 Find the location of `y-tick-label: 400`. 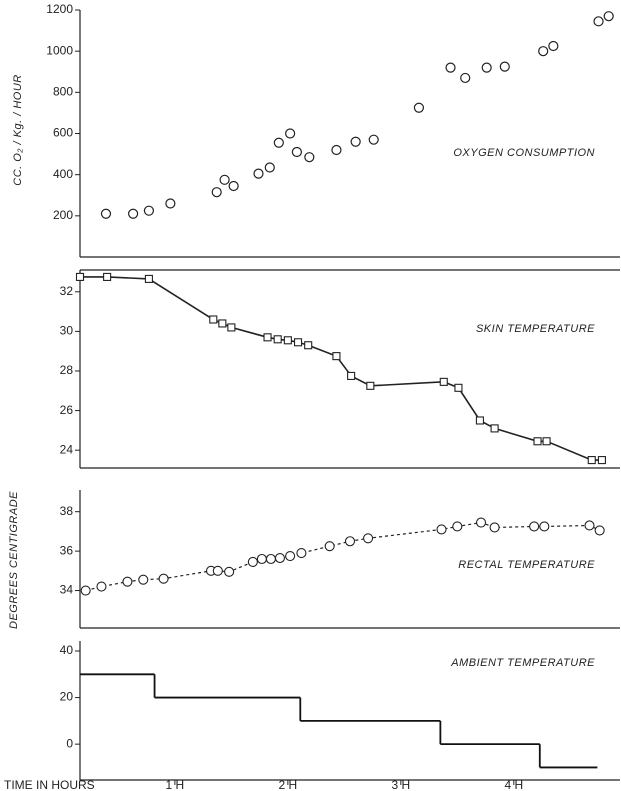

y-tick-label: 400 is located at coordinates (63, 174).